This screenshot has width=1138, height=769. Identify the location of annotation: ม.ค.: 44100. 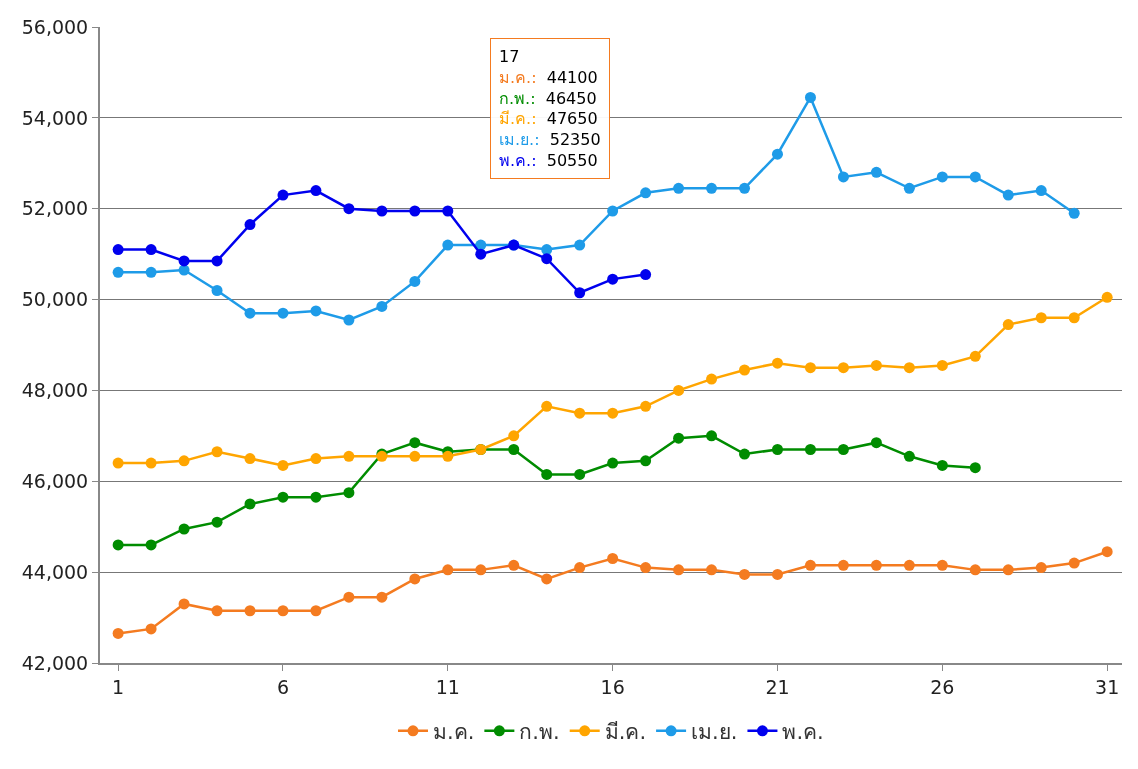
(548, 77).